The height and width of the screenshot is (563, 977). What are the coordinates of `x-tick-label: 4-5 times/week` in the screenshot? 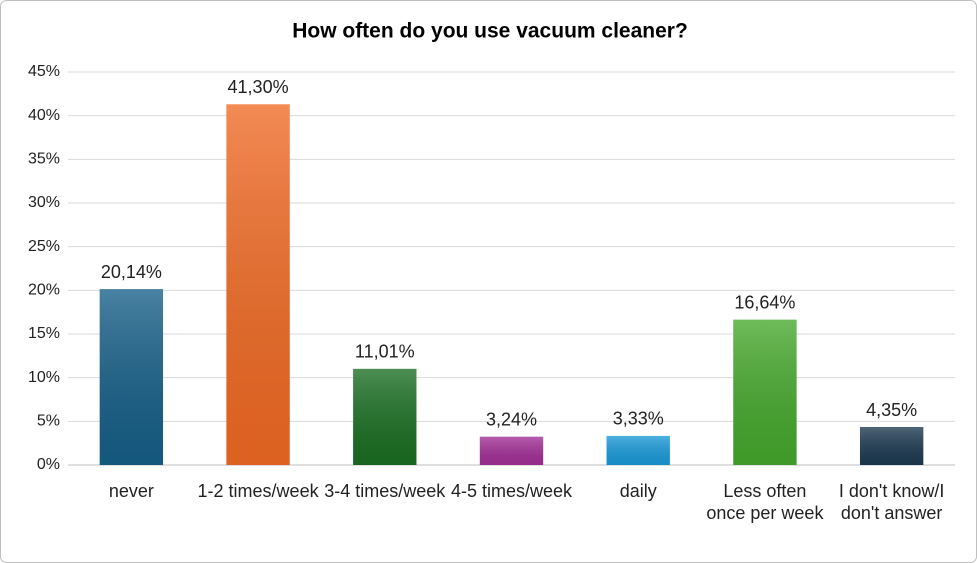 It's located at (511, 491).